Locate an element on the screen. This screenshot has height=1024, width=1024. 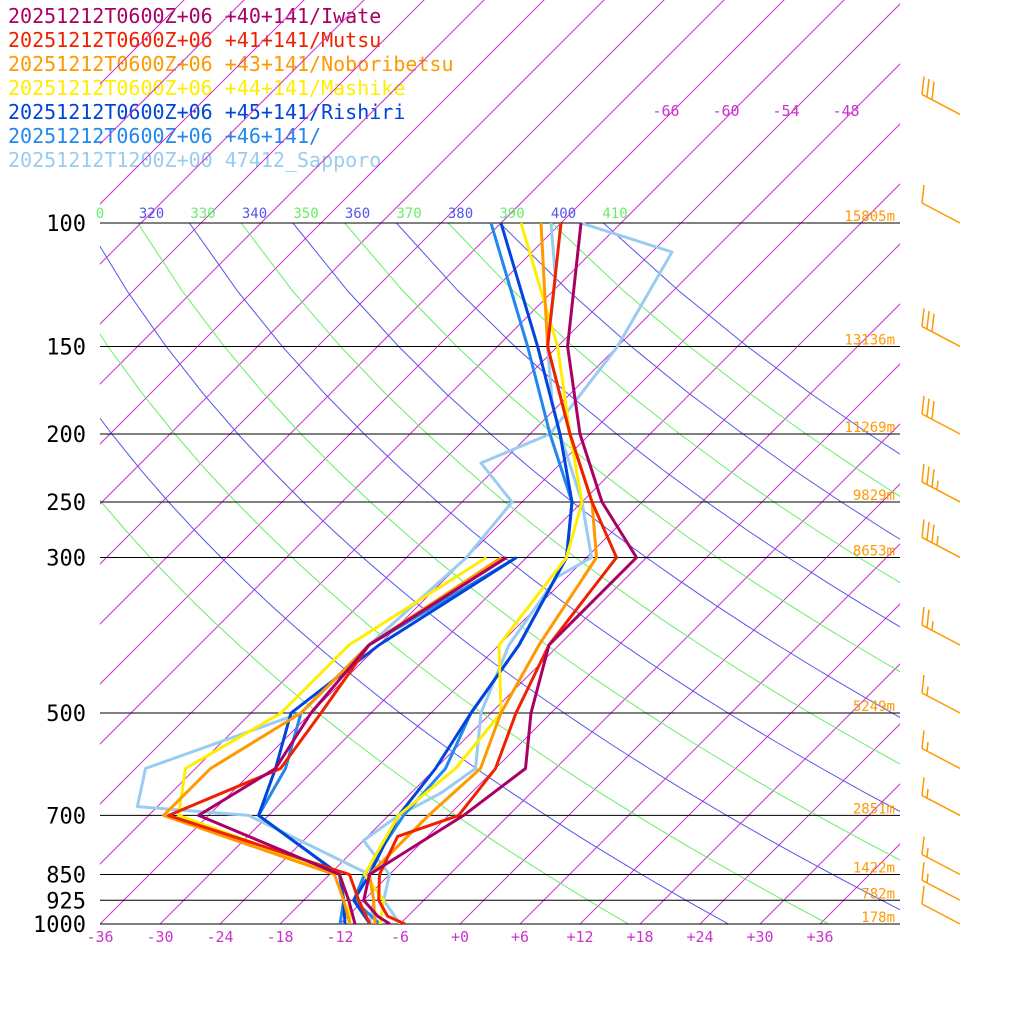
pressure-label: 150 is located at coordinates (66, 347).